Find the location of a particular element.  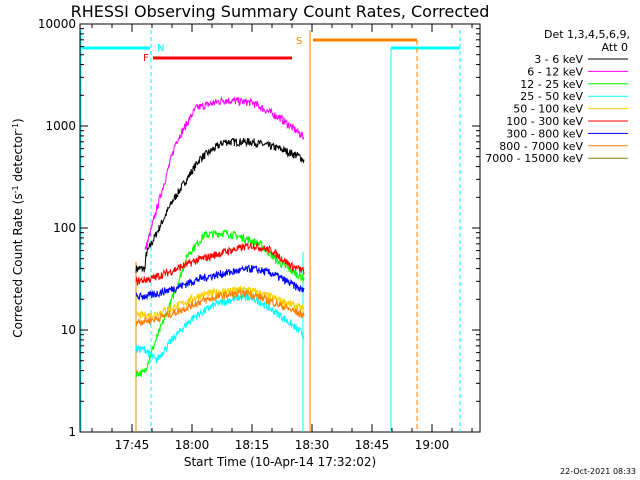

legend-entry-label: 300 - 800 keV is located at coordinates (544, 133).